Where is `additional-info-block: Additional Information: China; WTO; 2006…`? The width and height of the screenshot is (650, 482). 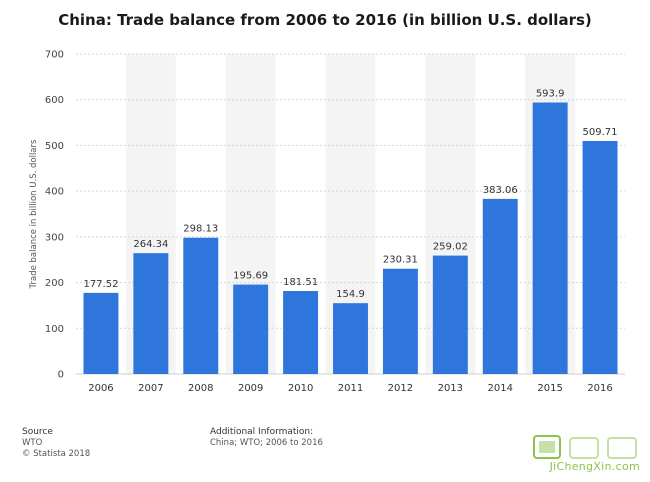
additional-info-block: Additional Information: China; WTO; 2006… is located at coordinates (266, 438).